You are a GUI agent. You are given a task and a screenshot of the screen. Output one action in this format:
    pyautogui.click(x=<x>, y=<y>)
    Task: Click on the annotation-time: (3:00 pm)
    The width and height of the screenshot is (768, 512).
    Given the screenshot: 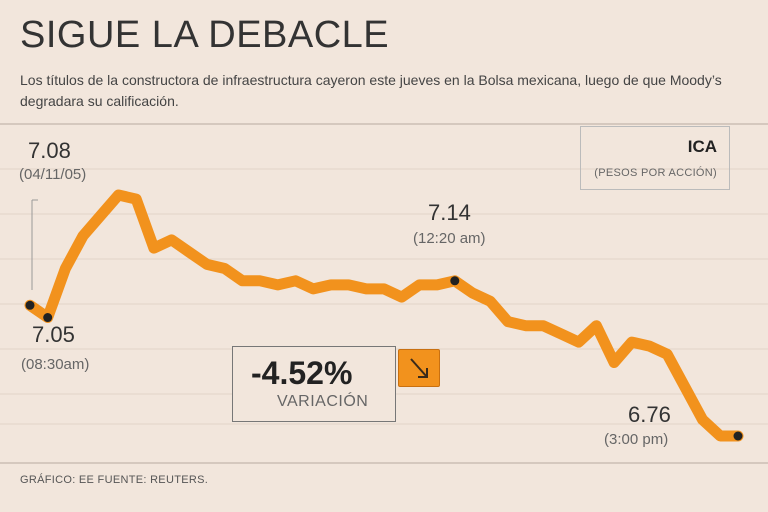 What is the action you would take?
    pyautogui.click(x=636, y=439)
    